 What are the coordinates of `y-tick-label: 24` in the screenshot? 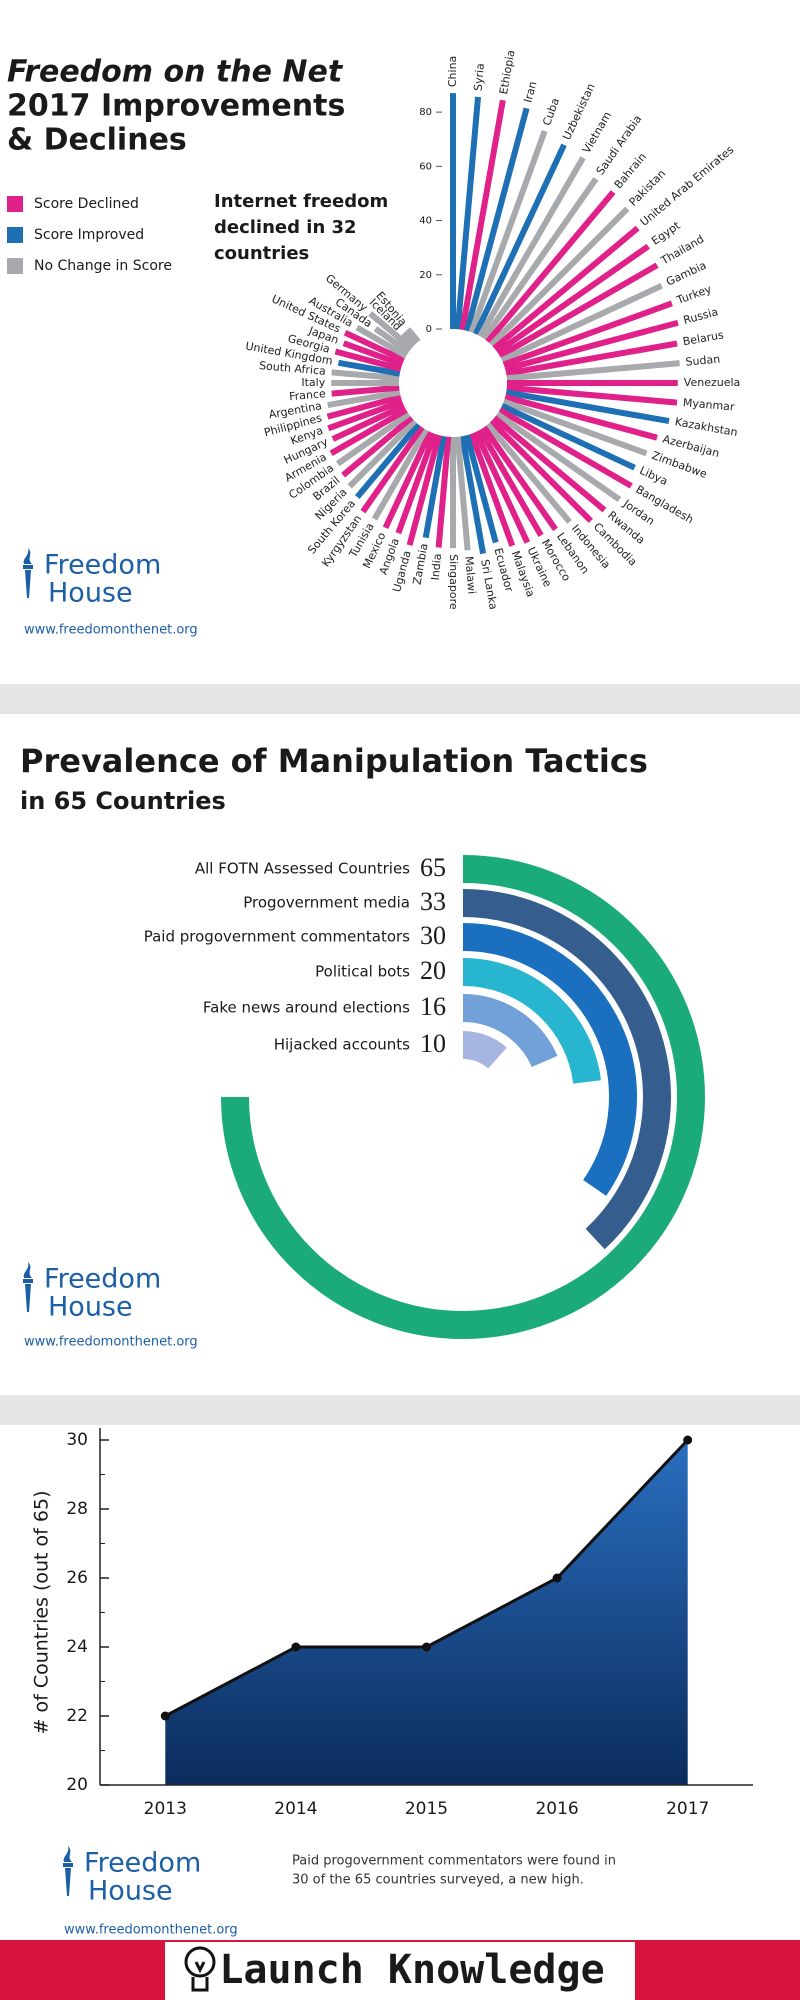 It's located at (77, 1647).